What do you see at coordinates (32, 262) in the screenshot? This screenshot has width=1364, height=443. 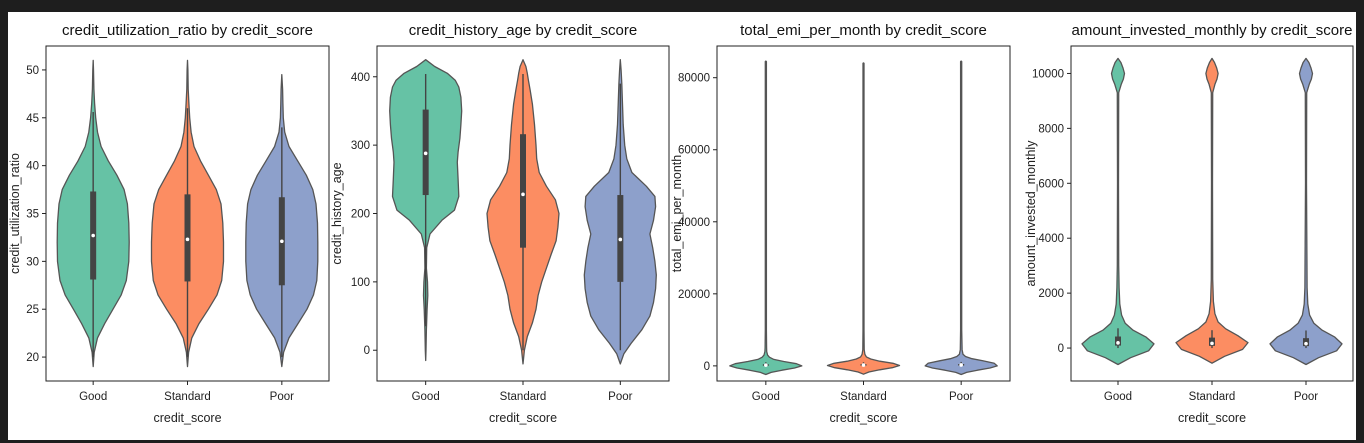 I see `y-tick-label: 30` at bounding box center [32, 262].